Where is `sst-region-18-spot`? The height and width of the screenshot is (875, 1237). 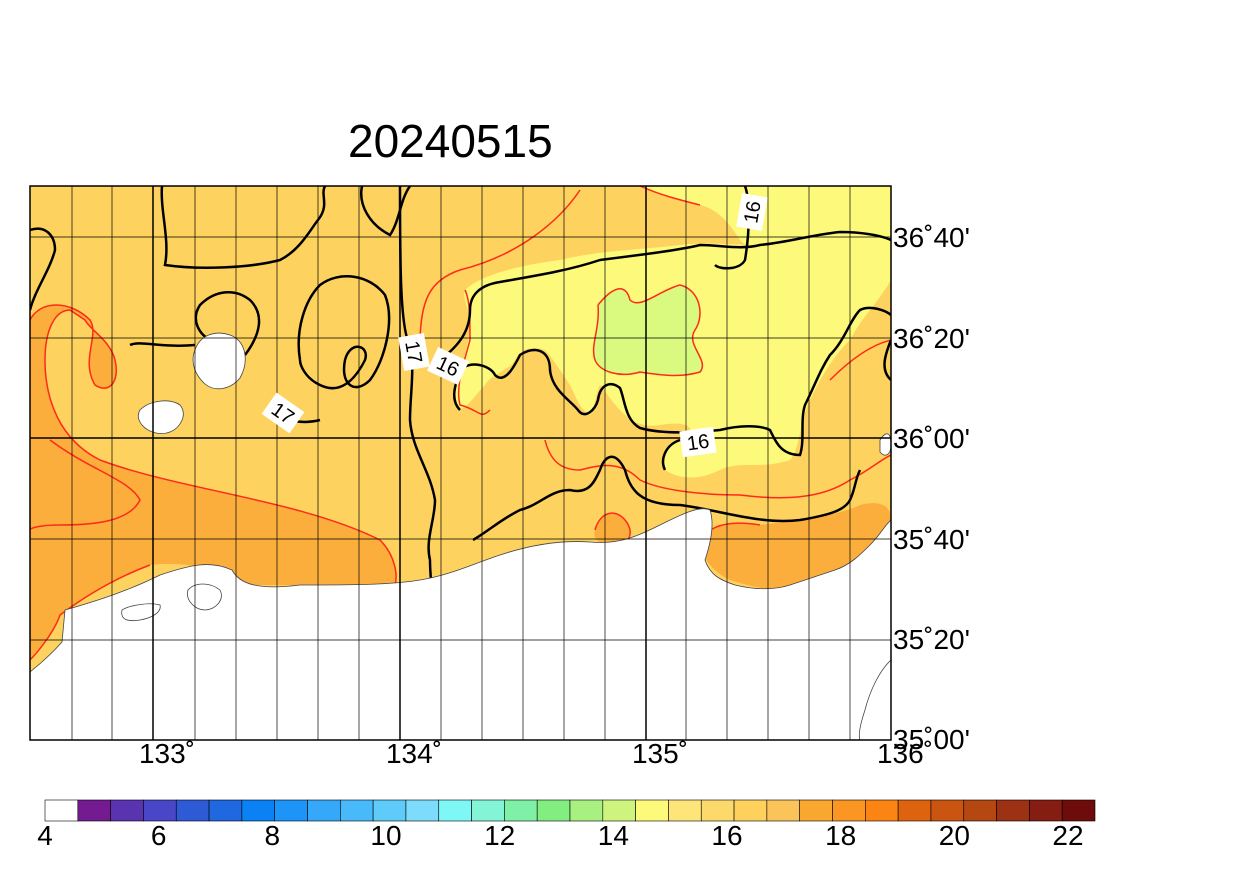 sst-region-18-spot is located at coordinates (612, 529).